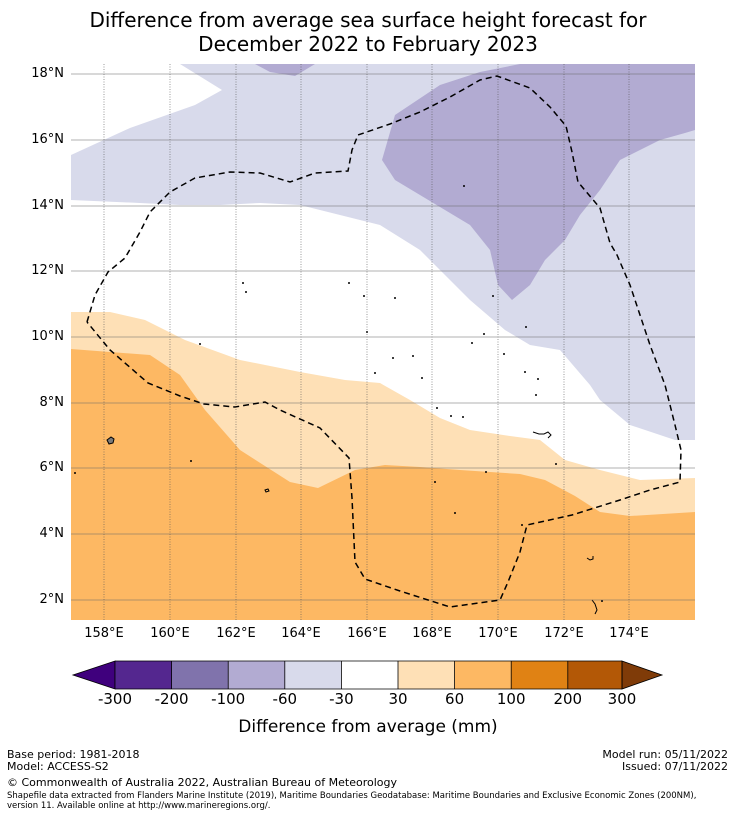 The image size is (736, 816). Describe the element at coordinates (52, 402) in the screenshot. I see `lat-label: 8°N` at that location.